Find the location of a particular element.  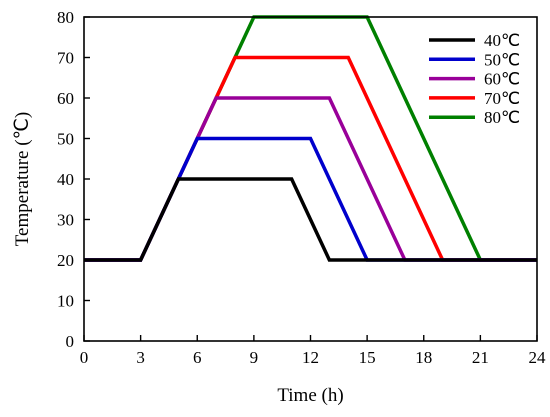

legend-label-0: 40℃ is located at coordinates (502, 40).